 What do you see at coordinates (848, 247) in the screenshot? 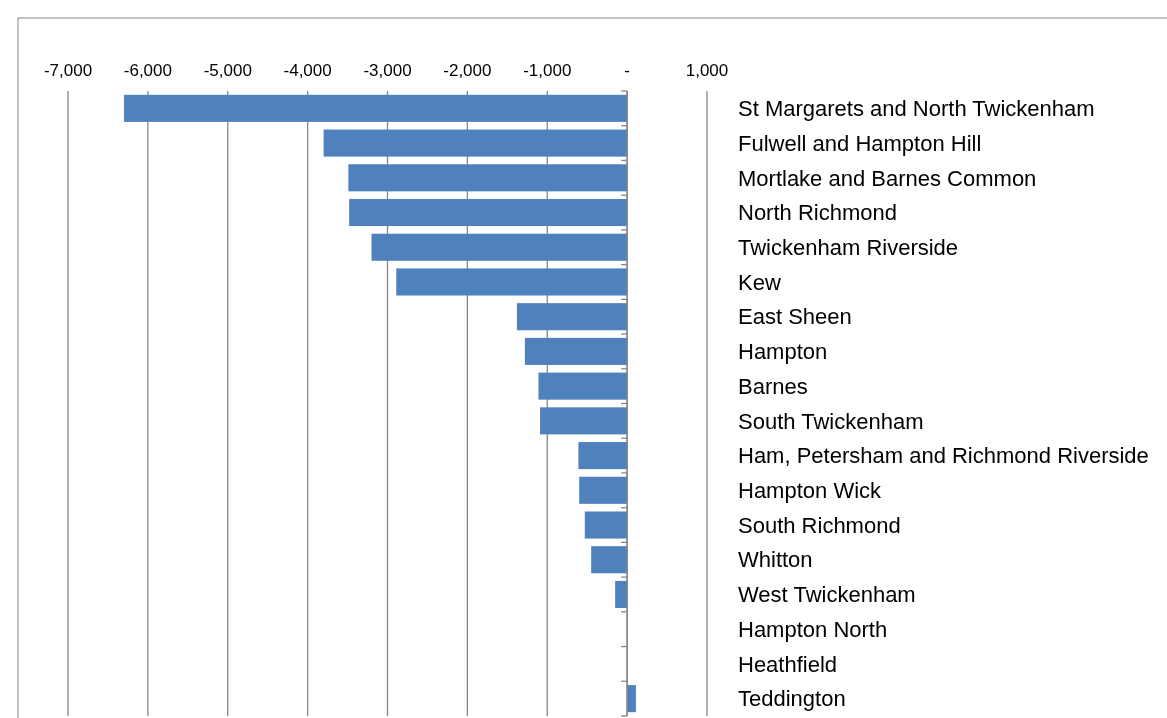
I see `y-tick-label: Twickenham Riverside` at bounding box center [848, 247].